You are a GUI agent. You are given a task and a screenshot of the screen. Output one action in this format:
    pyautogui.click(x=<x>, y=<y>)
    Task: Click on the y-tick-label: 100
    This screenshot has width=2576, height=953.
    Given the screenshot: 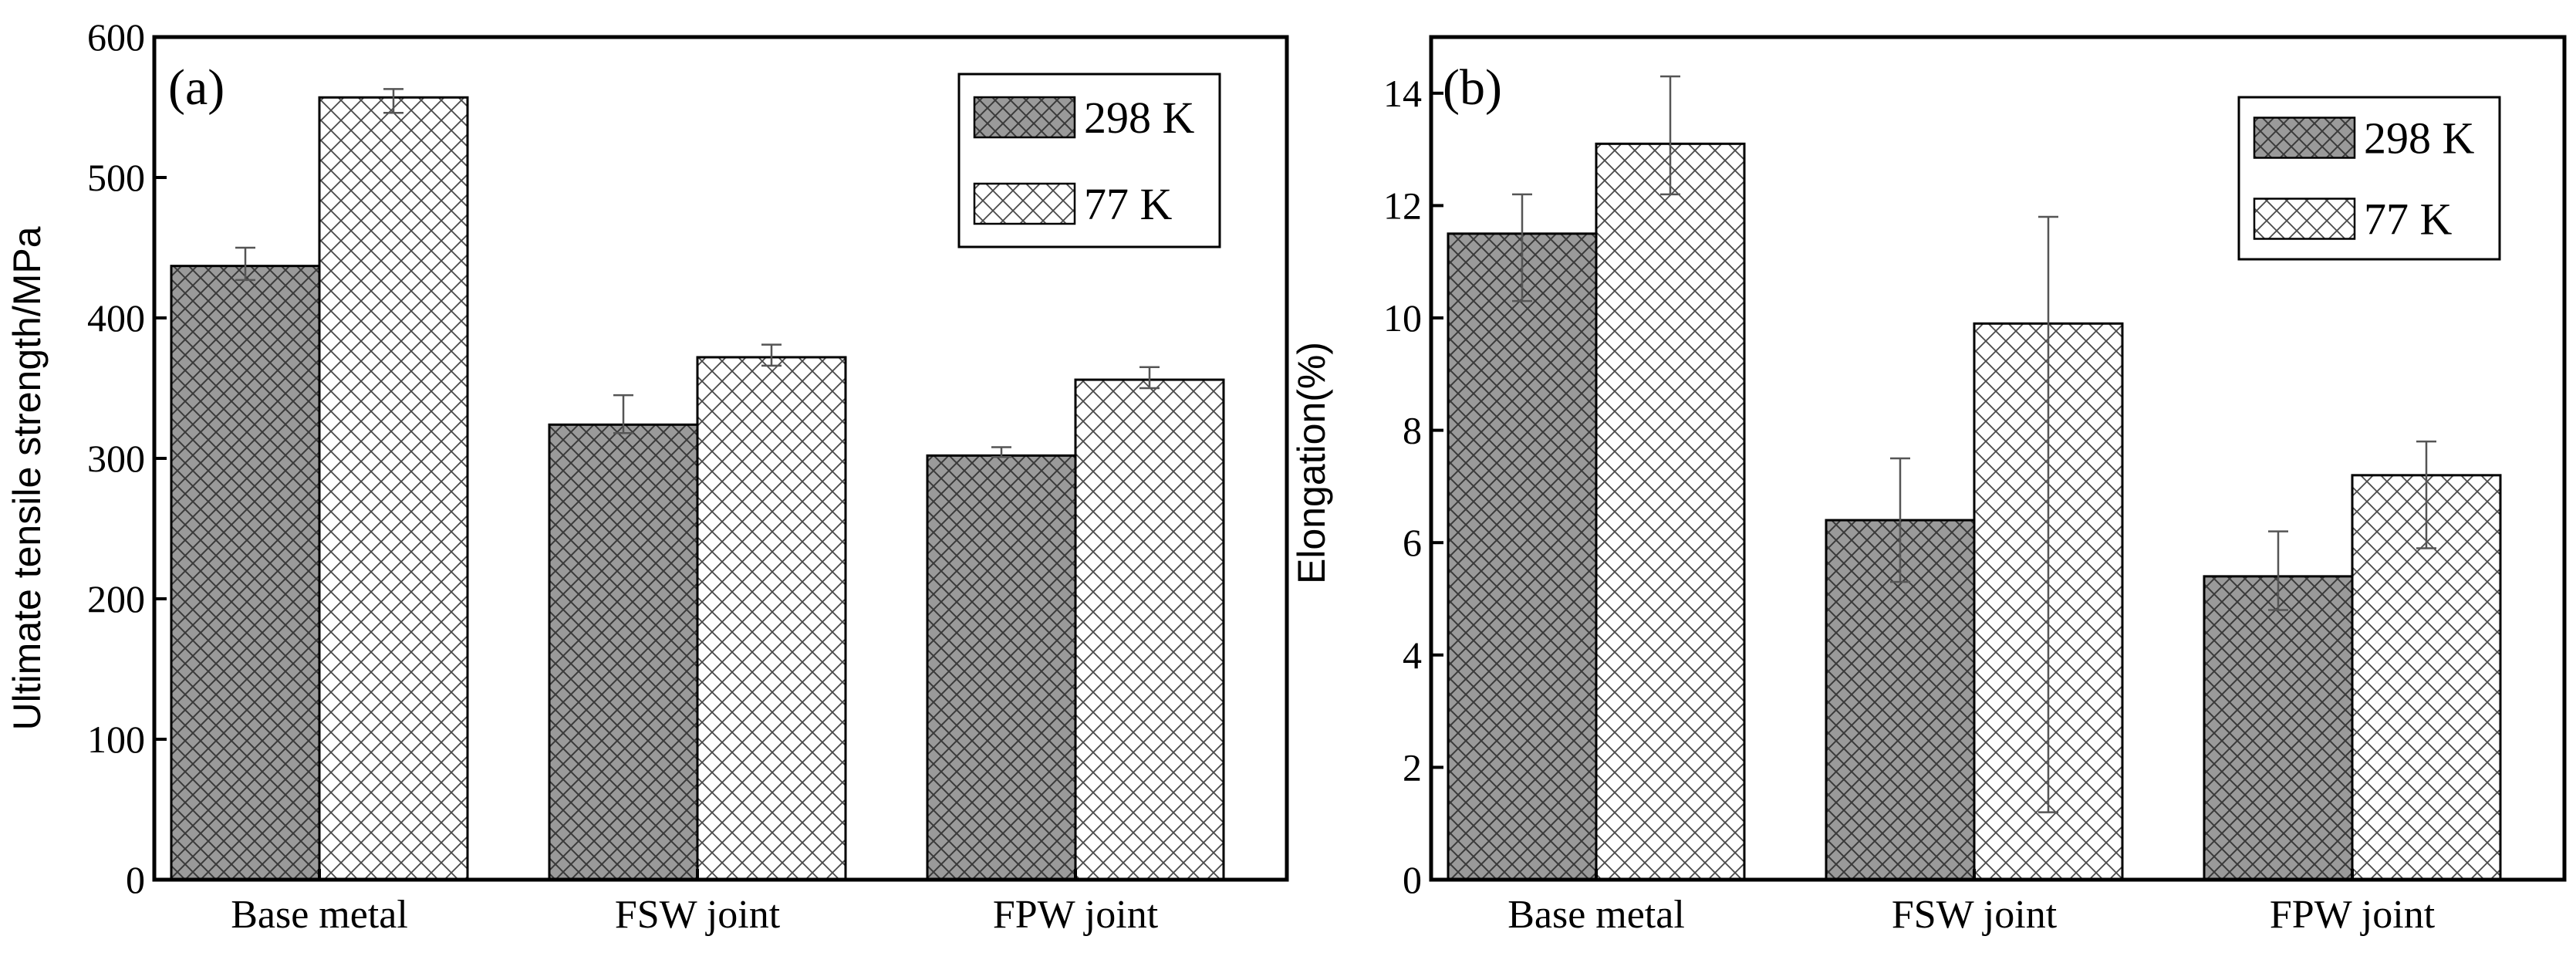 What is the action you would take?
    pyautogui.click(x=116, y=740)
    